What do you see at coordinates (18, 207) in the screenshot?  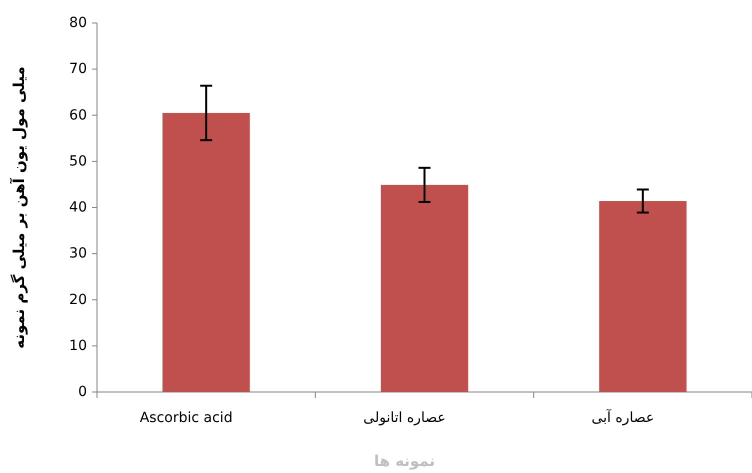 I see `y-axis-title: میلی مول یون آهن بر میلی گرم نمونه` at bounding box center [18, 207].